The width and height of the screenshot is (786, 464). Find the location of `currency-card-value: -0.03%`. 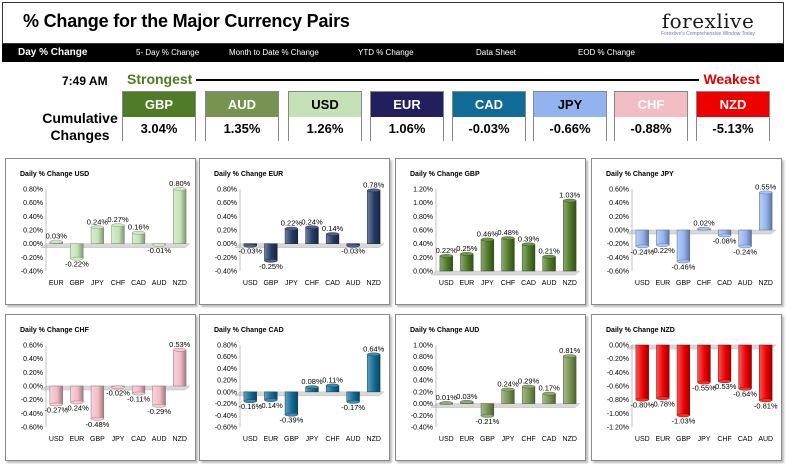

currency-card-value: -0.03% is located at coordinates (489, 129).